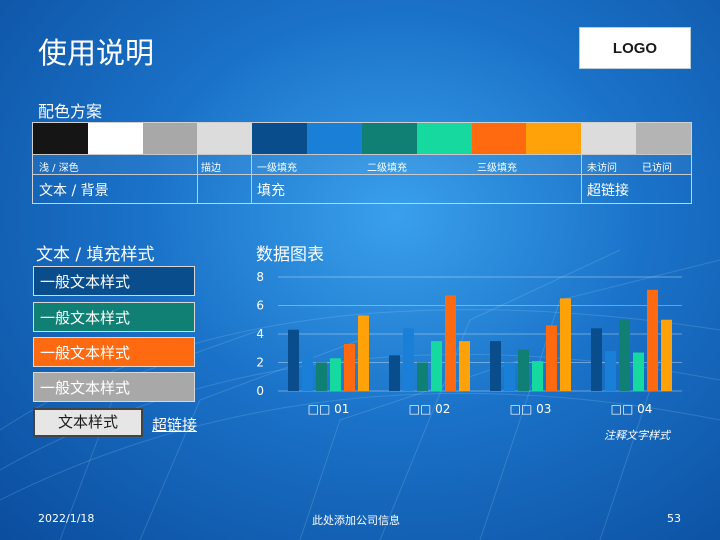 The image size is (720, 540). I want to click on group-fill: 填充, so click(271, 191).